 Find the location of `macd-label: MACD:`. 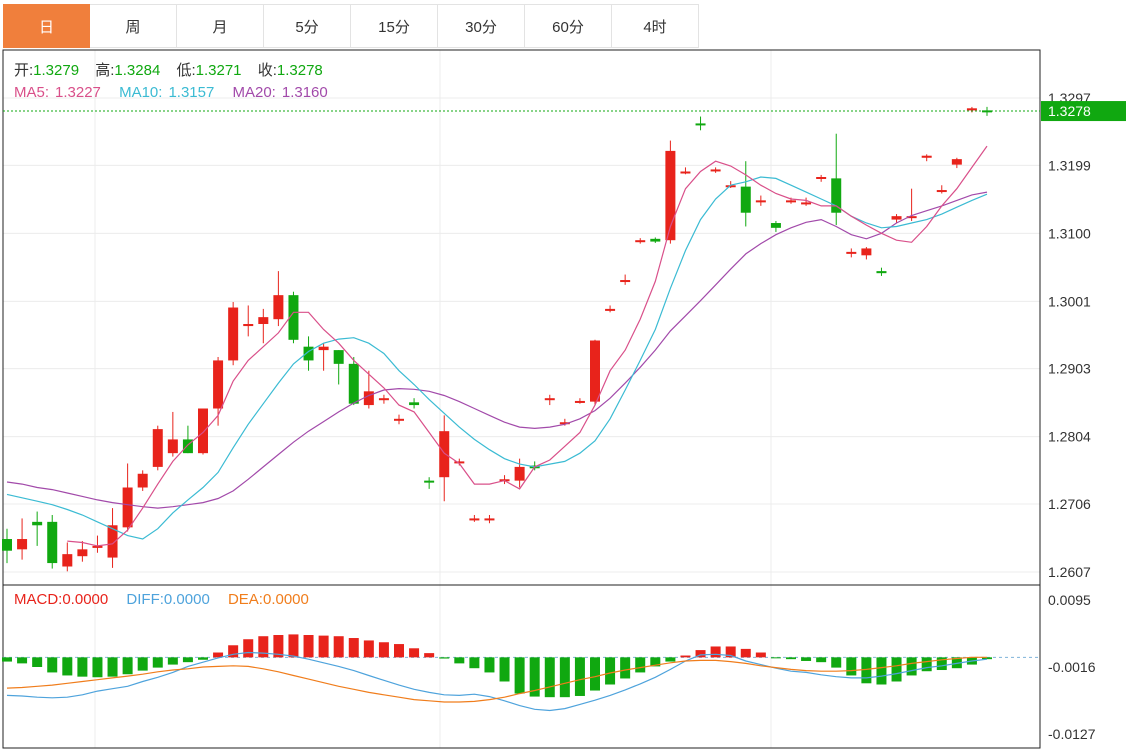

macd-label: MACD: is located at coordinates (38, 599).